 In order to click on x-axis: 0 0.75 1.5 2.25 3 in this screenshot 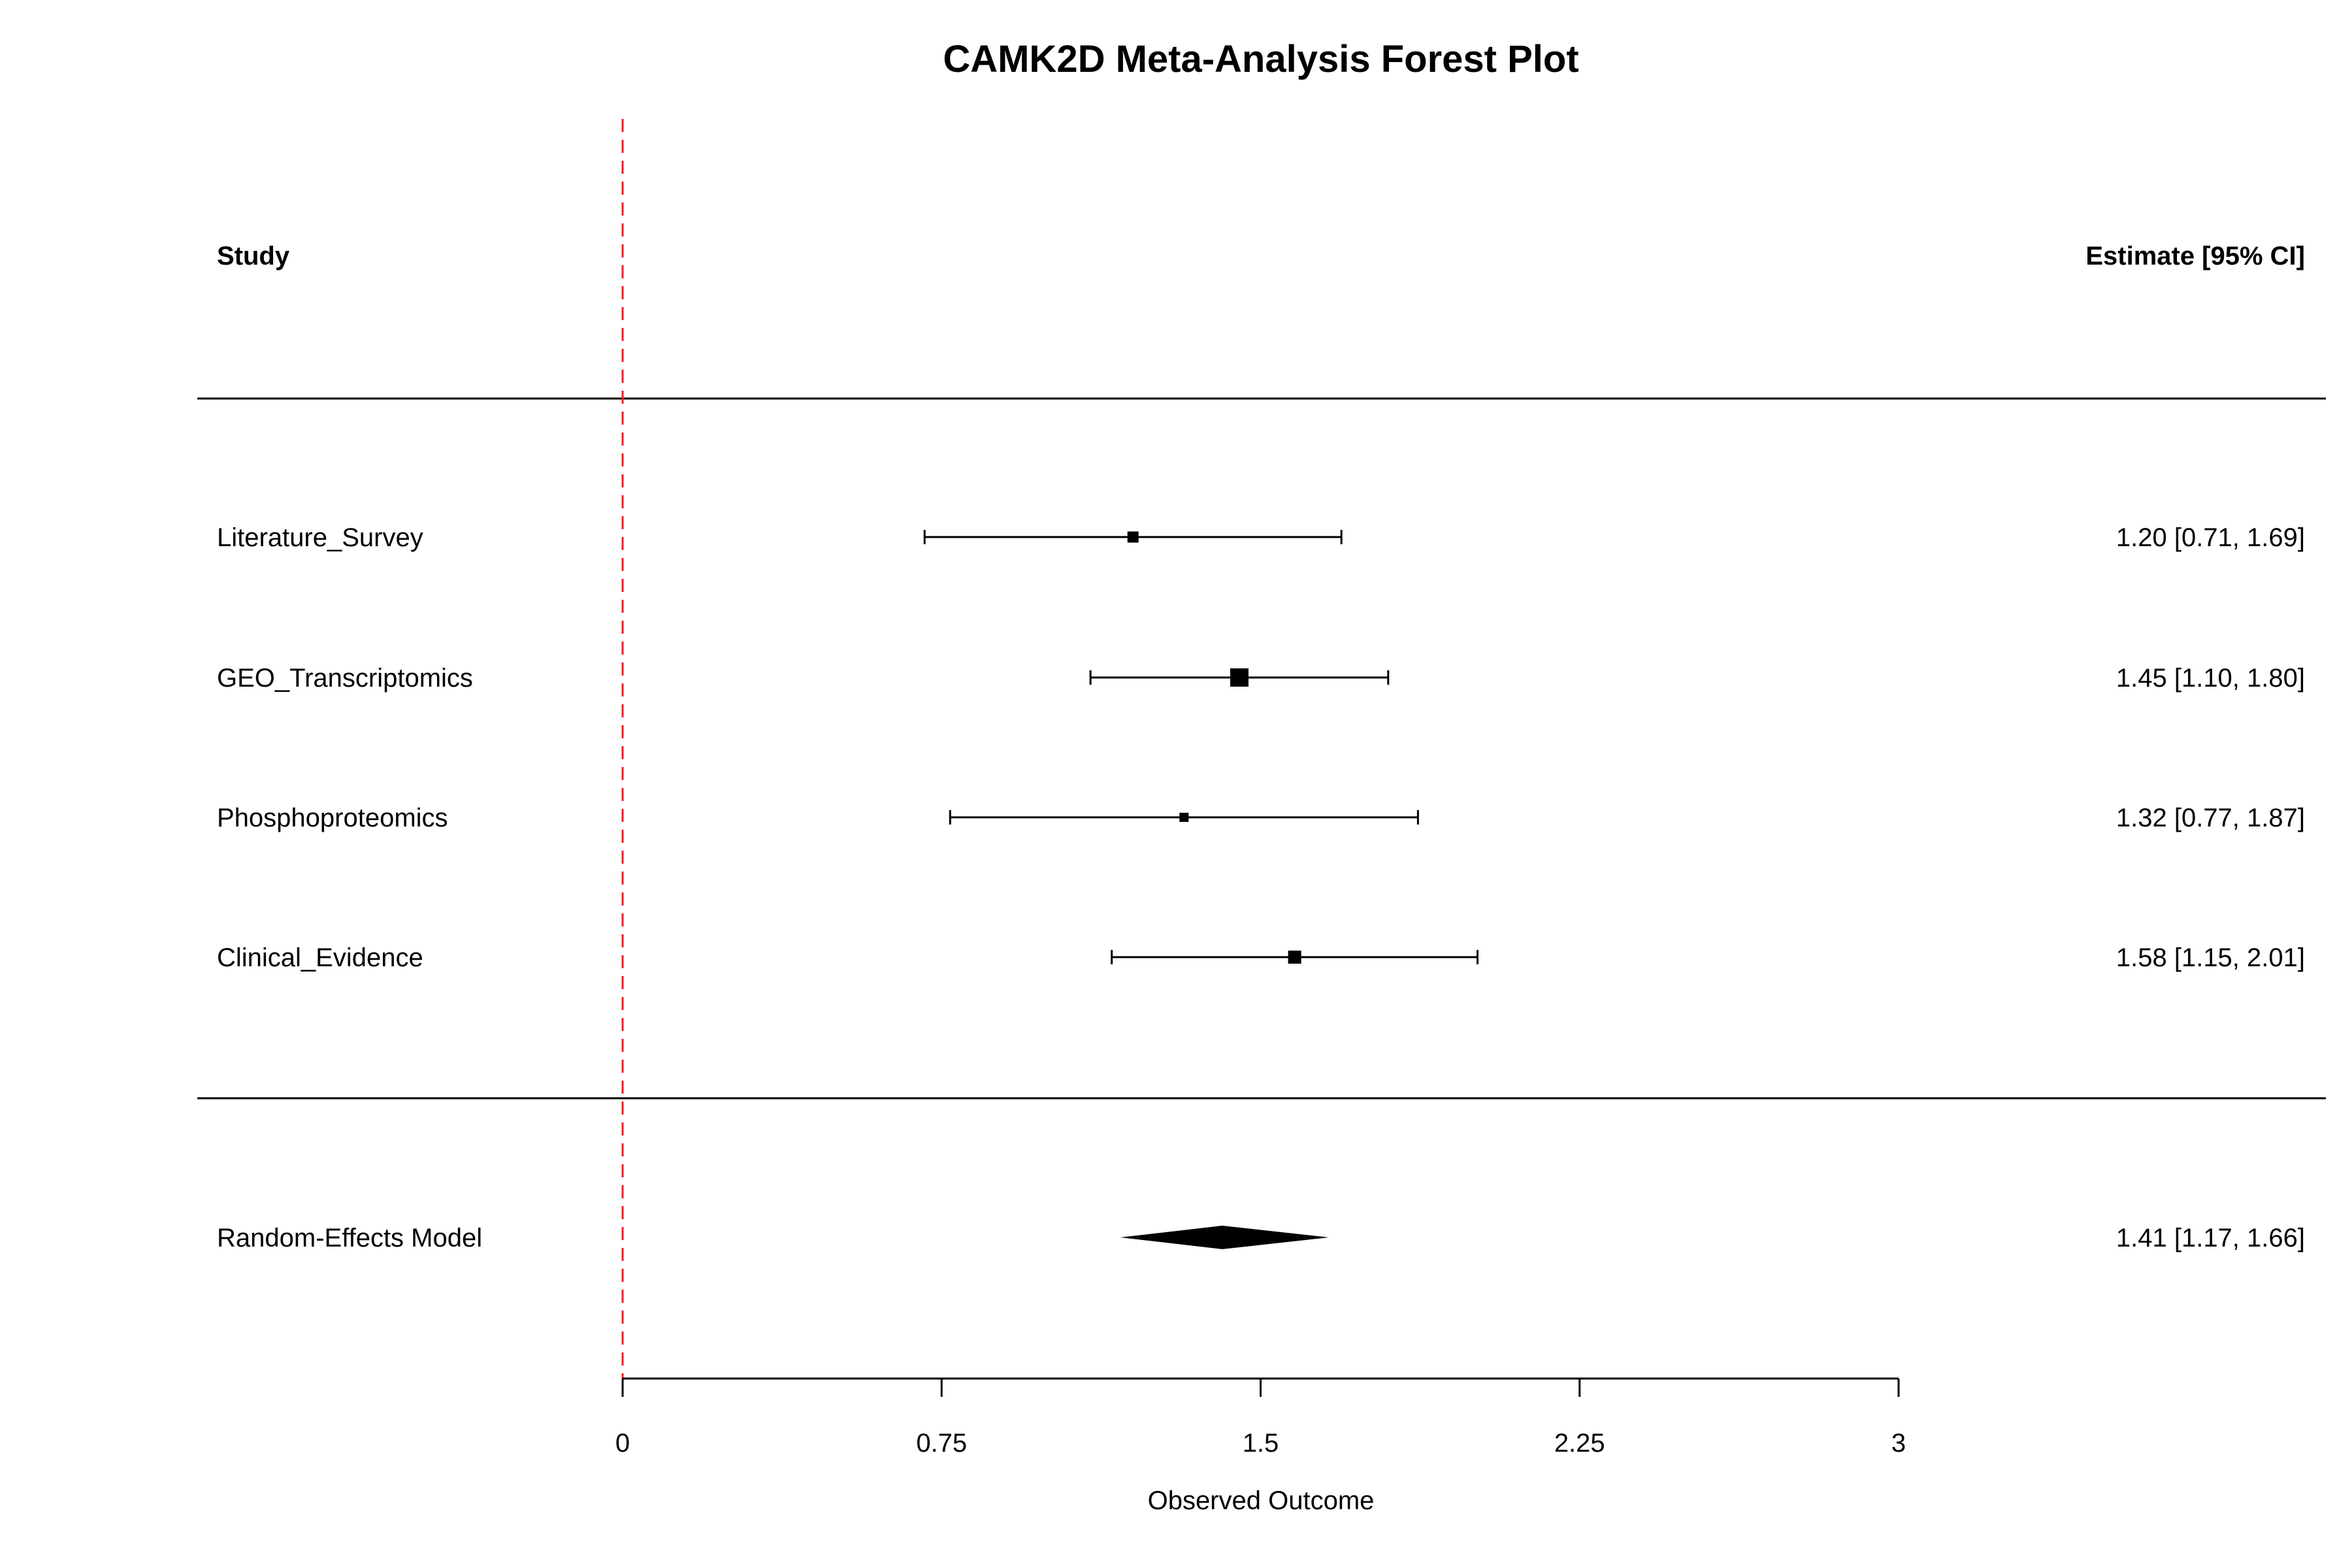, I will do `click(1260, 1417)`.